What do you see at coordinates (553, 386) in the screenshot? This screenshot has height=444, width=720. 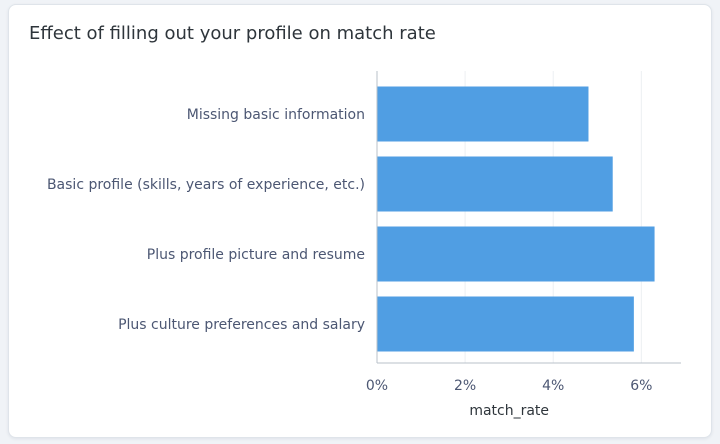 I see `x-tick-label: 4%` at bounding box center [553, 386].